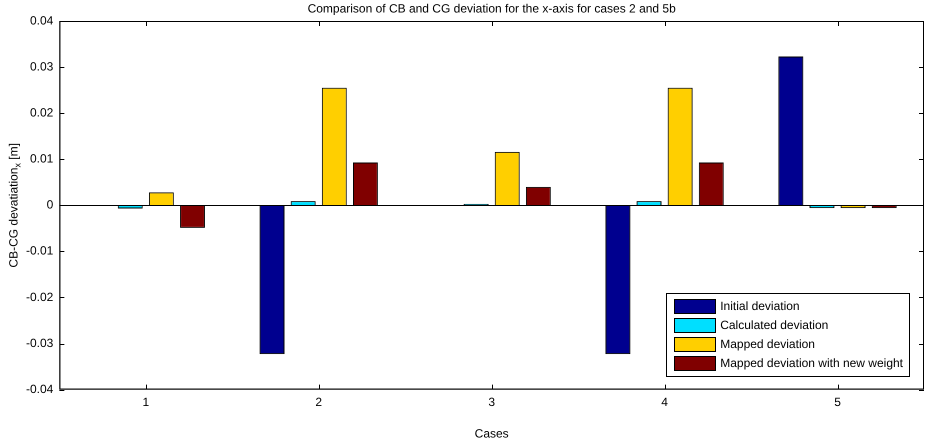 The image size is (925, 444). I want to click on x-tick-label: 5, so click(838, 402).